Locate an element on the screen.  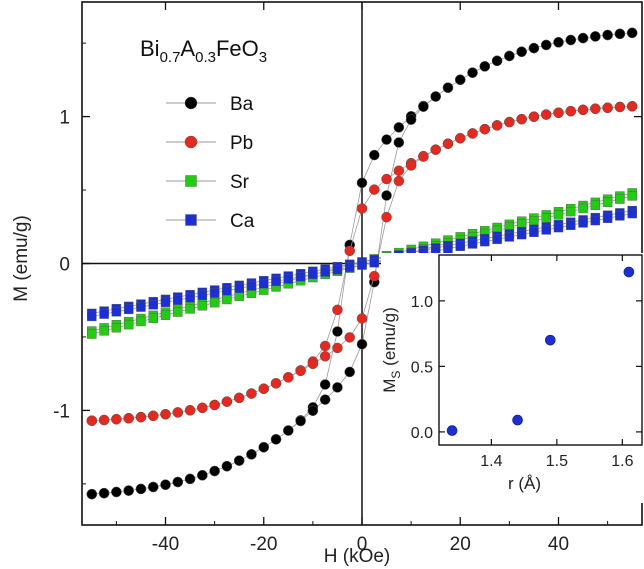
y-axis-title: M (emu/g) is located at coordinates (21, 258).